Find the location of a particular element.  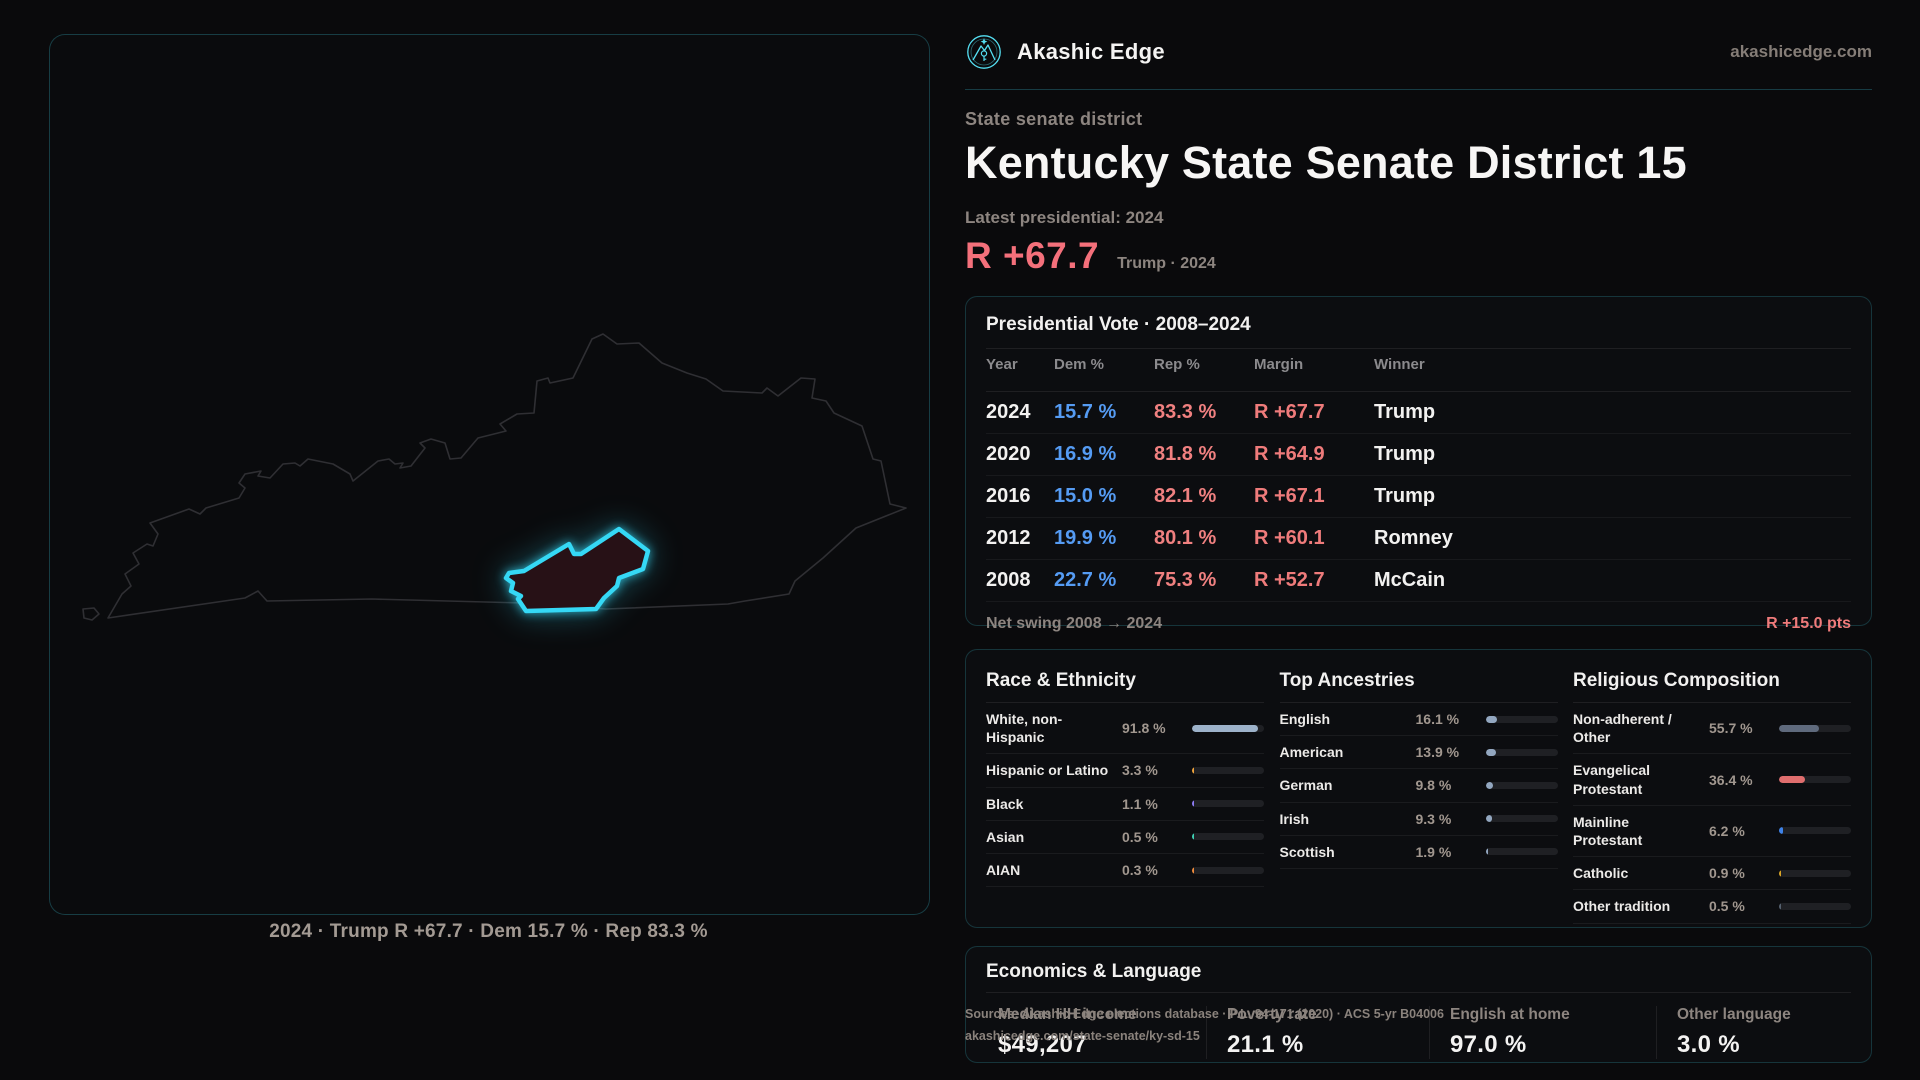

table-row: 2012 19.9 % 80.1 % R +60.1 Romney is located at coordinates (1418, 539).